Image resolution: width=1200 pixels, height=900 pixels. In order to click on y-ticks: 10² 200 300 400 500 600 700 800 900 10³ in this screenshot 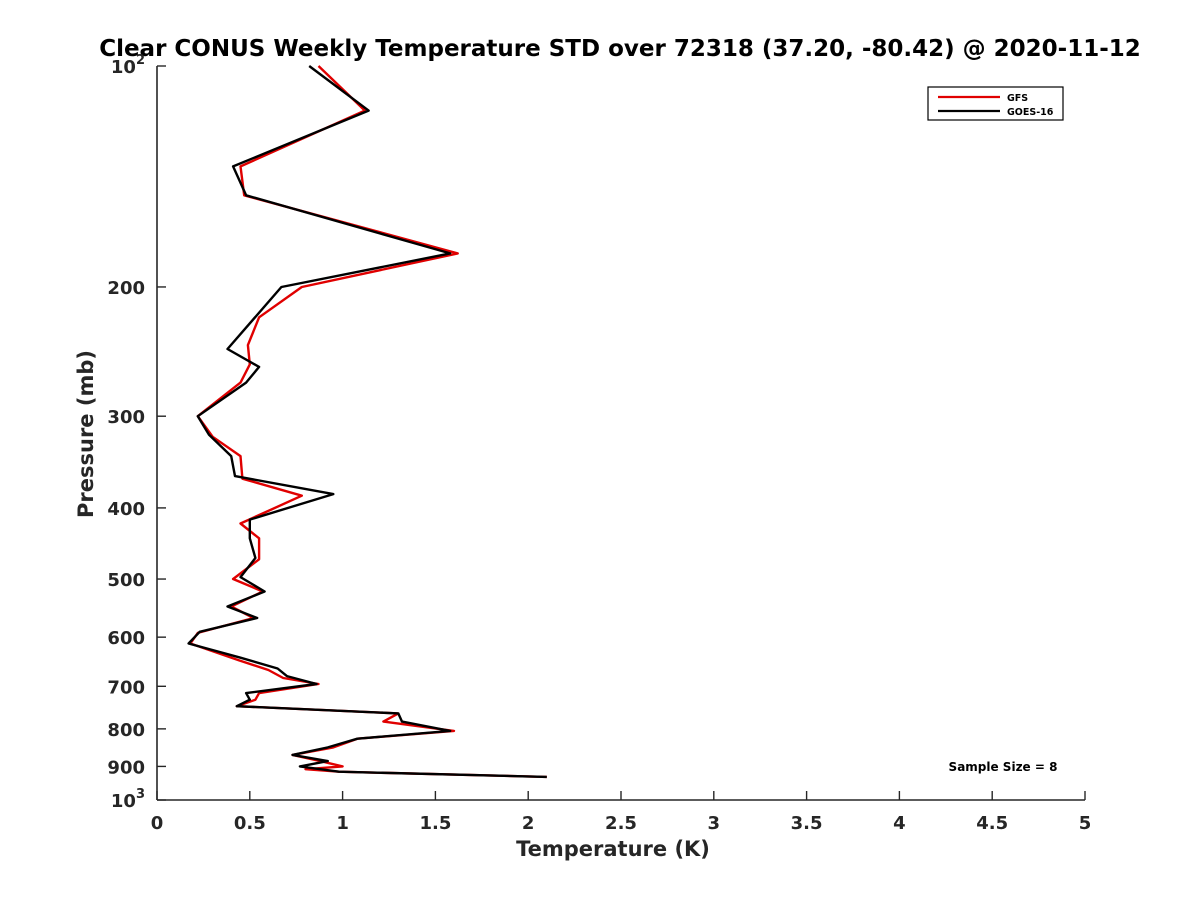, I will do `click(136, 432)`.